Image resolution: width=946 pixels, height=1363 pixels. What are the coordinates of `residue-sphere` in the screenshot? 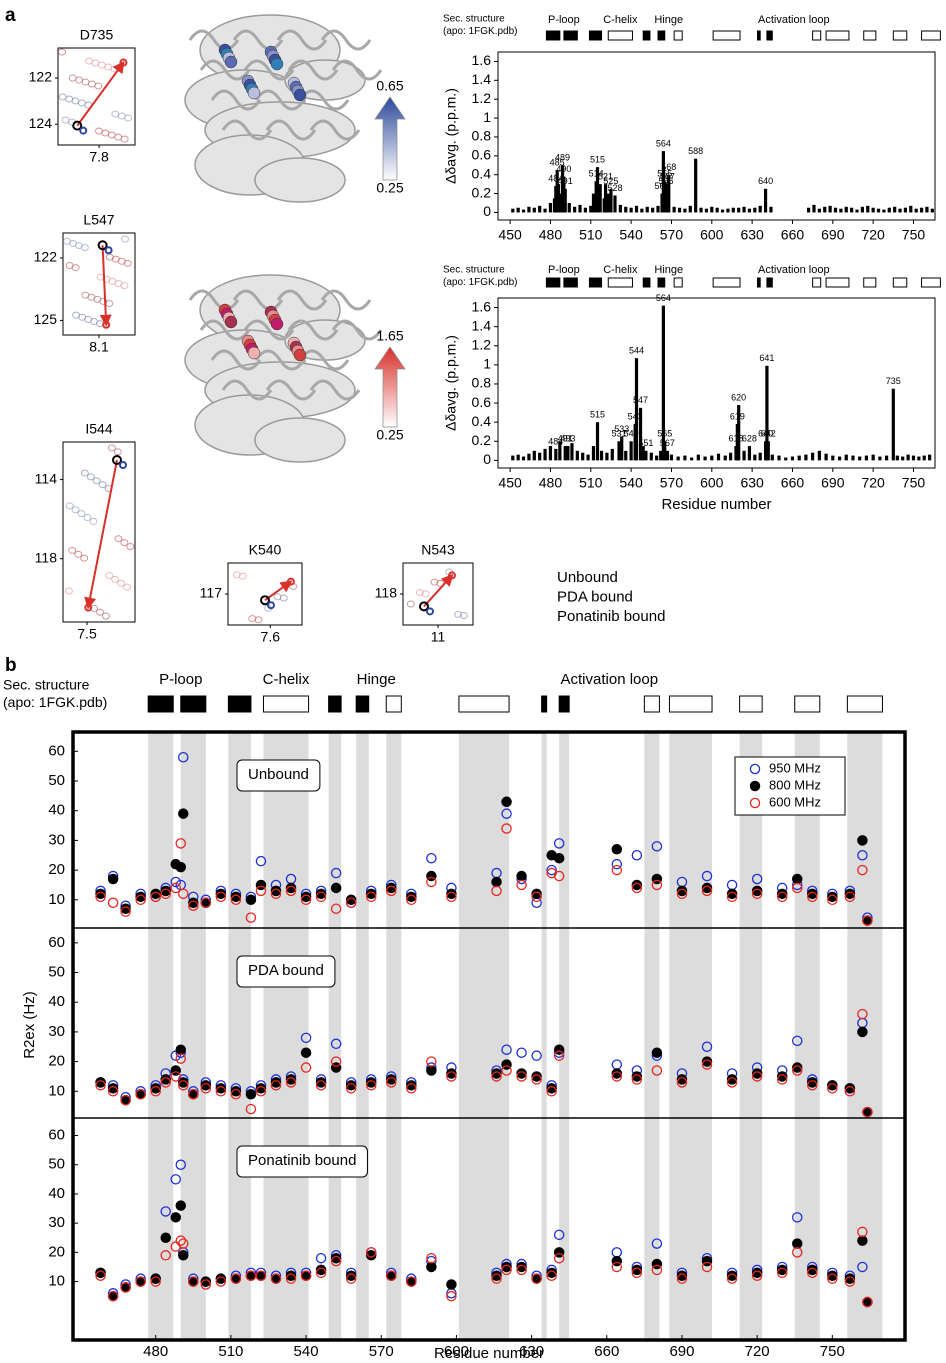 It's located at (231, 322).